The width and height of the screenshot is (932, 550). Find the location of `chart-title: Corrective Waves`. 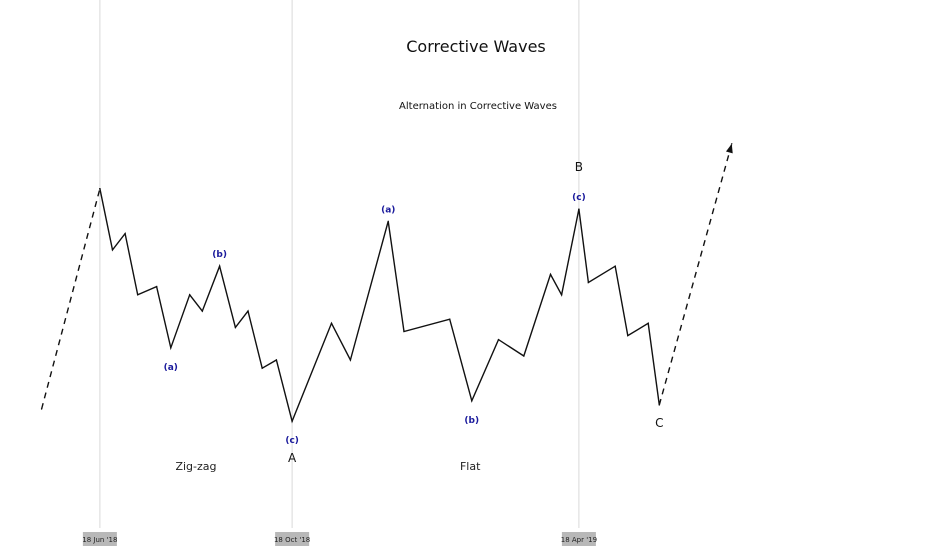

chart-title: Corrective Waves is located at coordinates (476, 46).